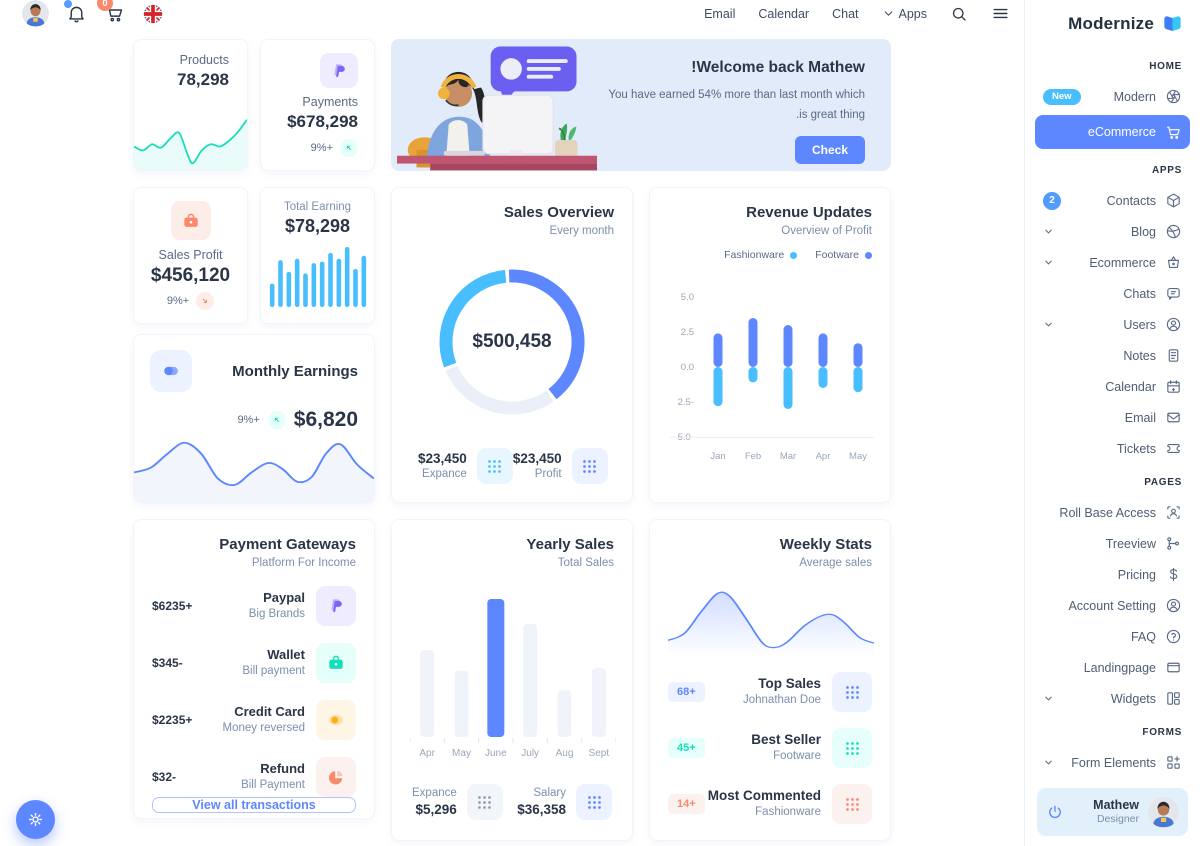  I want to click on legend-dot-footware, so click(868, 255).